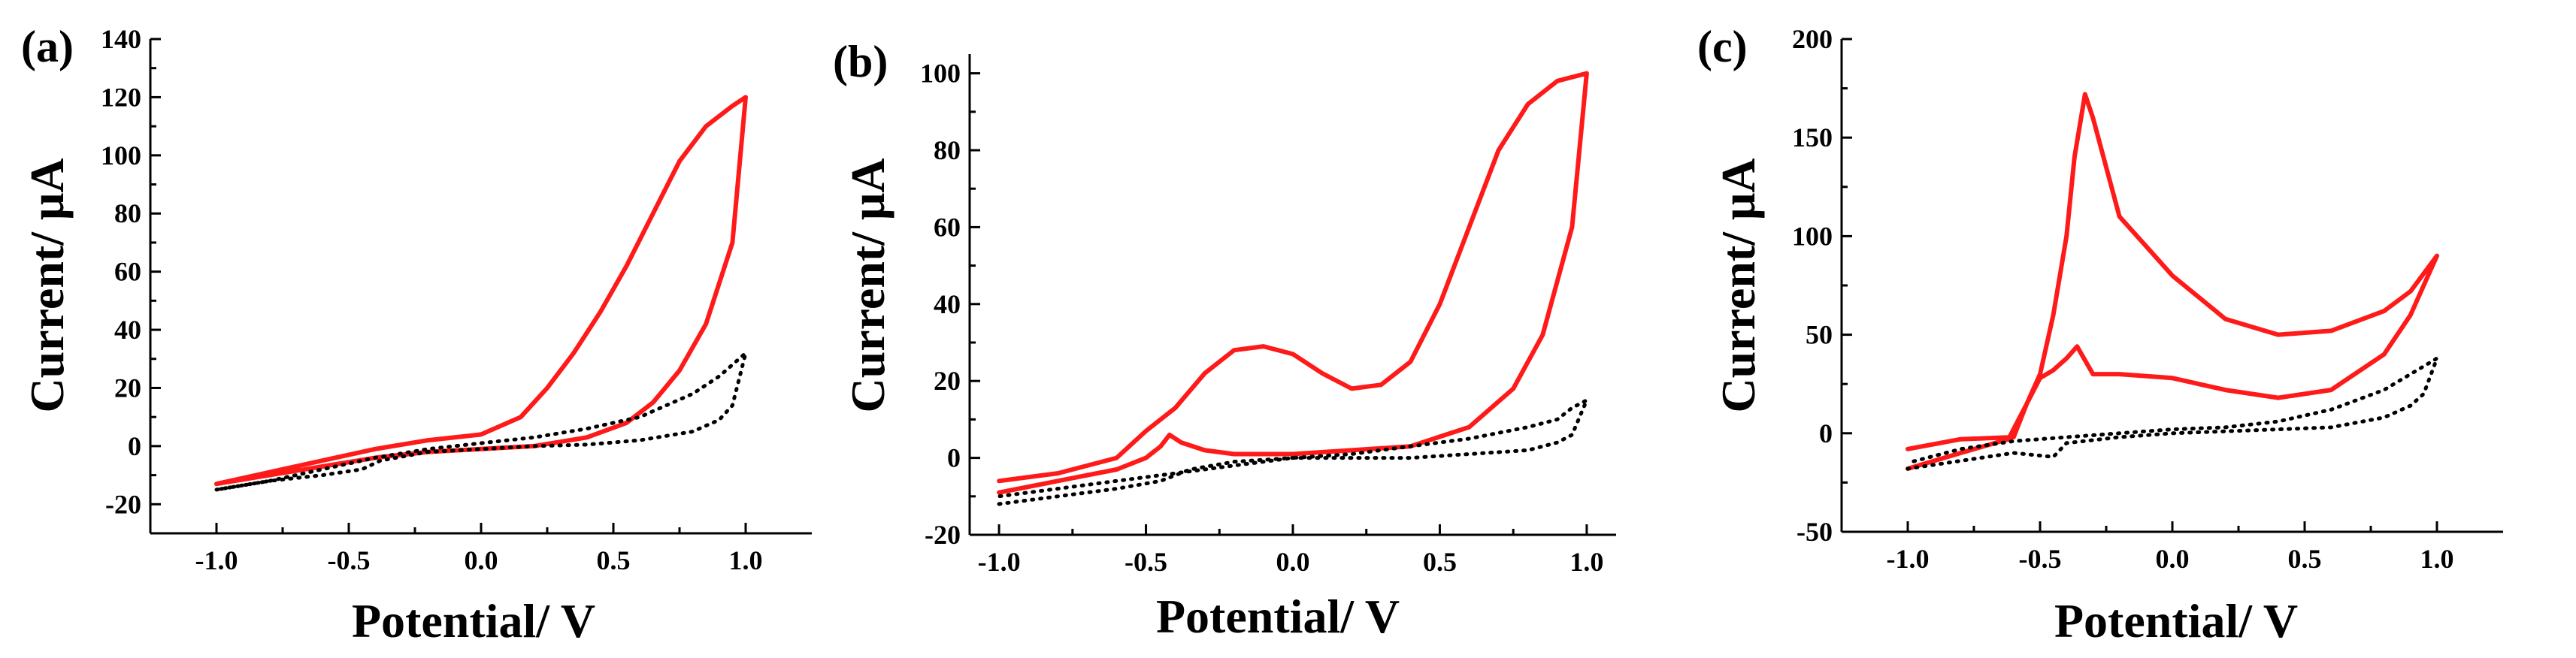  Describe the element at coordinates (947, 381) in the screenshot. I see `panel-b-y-tick-label: 20` at that location.